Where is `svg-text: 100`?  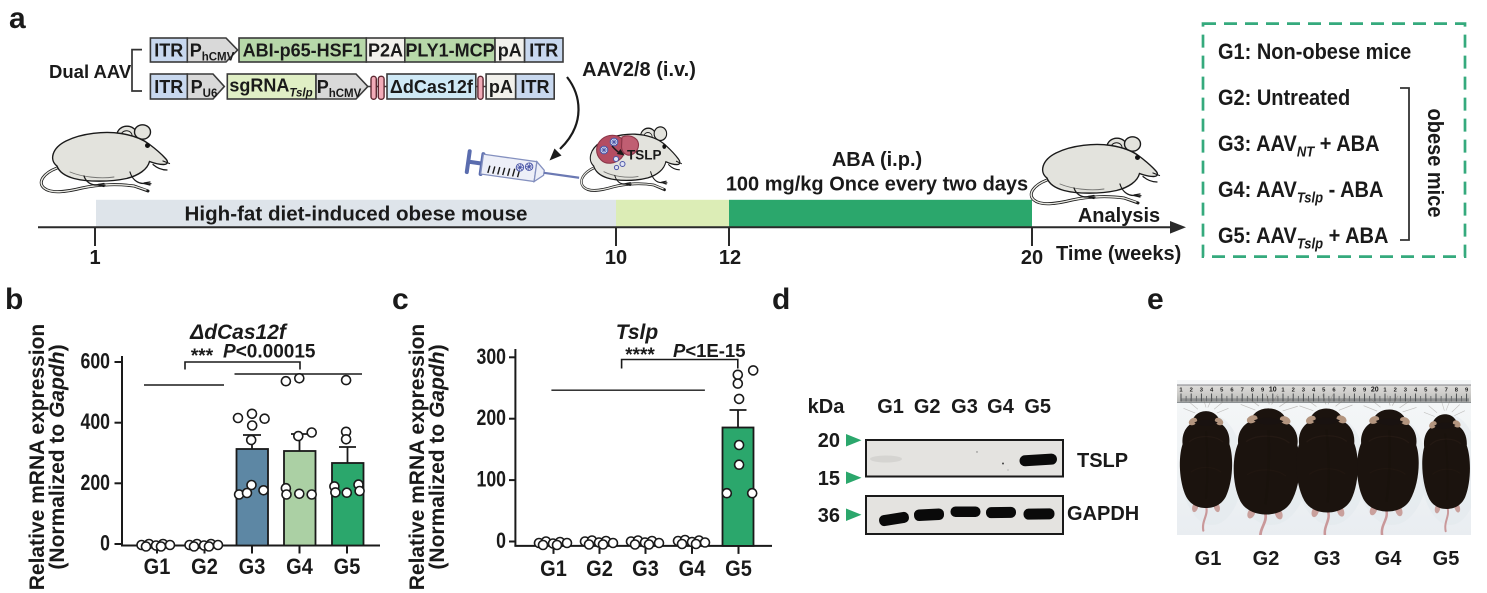 svg-text: 100 is located at coordinates (491, 480).